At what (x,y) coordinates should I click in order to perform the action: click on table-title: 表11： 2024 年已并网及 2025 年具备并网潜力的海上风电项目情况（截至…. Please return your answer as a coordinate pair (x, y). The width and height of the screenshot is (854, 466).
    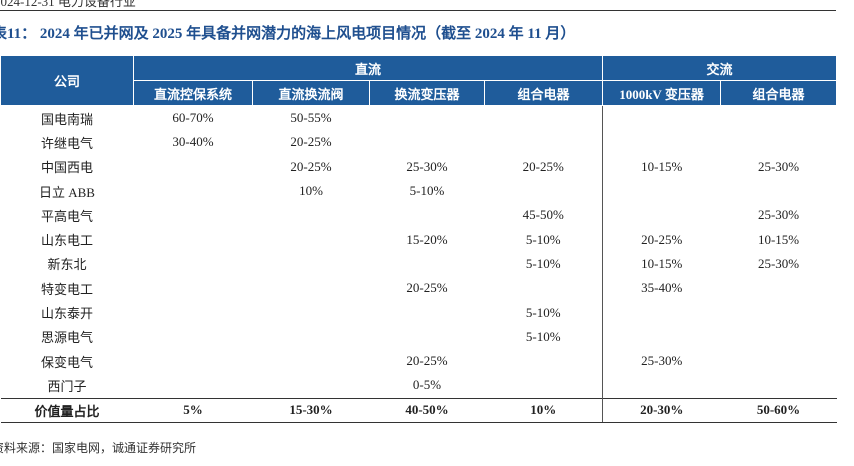
    Looking at the image, I should click on (288, 34).